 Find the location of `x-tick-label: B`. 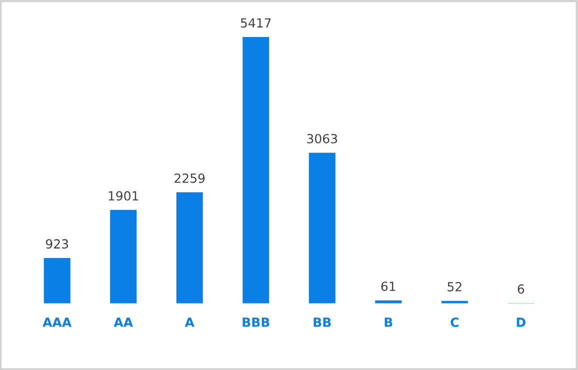

x-tick-label: B is located at coordinates (388, 322).